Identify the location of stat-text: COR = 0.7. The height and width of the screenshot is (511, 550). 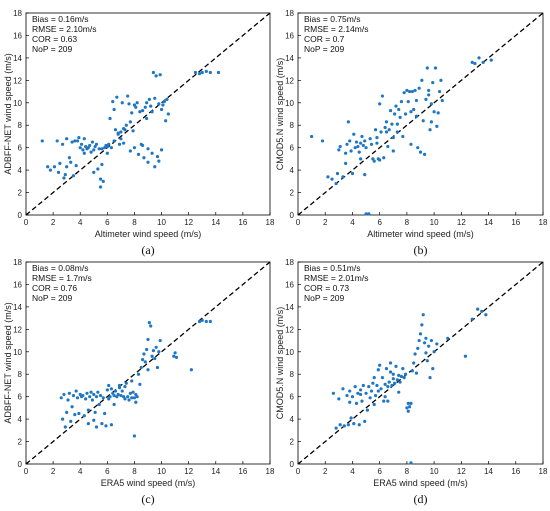
(324, 39).